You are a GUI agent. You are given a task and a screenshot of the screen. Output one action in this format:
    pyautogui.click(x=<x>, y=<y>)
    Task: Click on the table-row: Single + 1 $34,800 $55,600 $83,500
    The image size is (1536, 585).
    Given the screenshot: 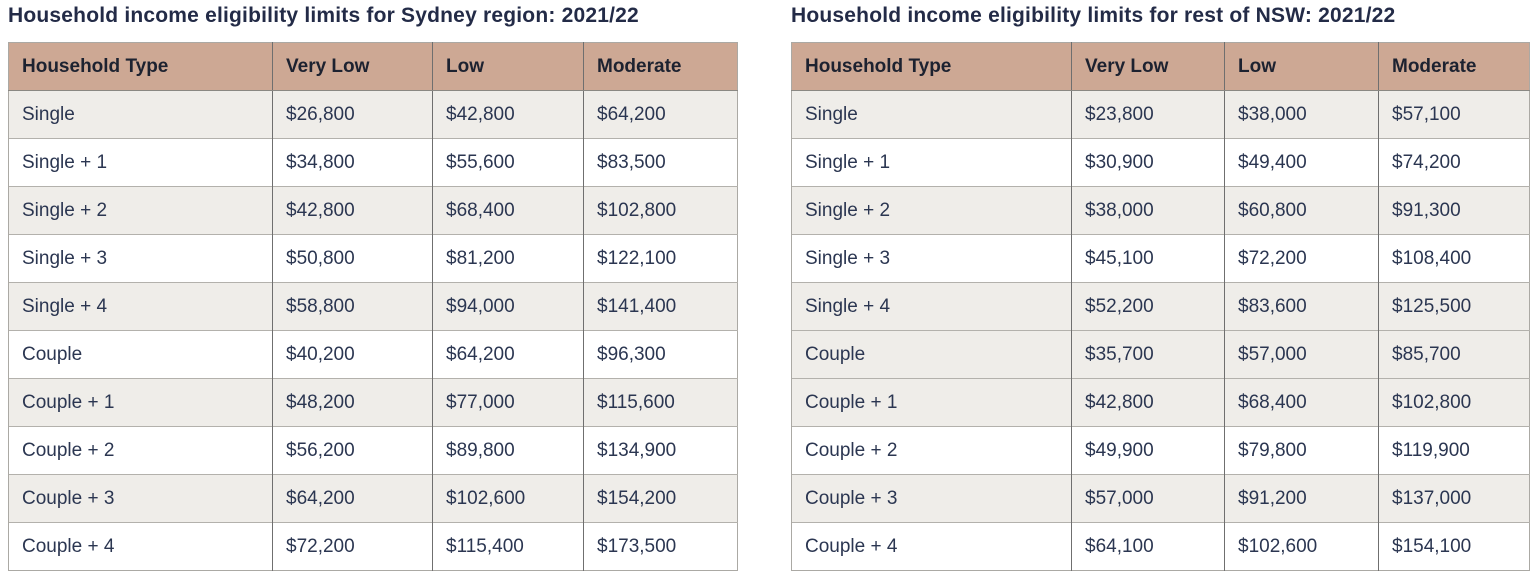 What is the action you would take?
    pyautogui.click(x=373, y=162)
    